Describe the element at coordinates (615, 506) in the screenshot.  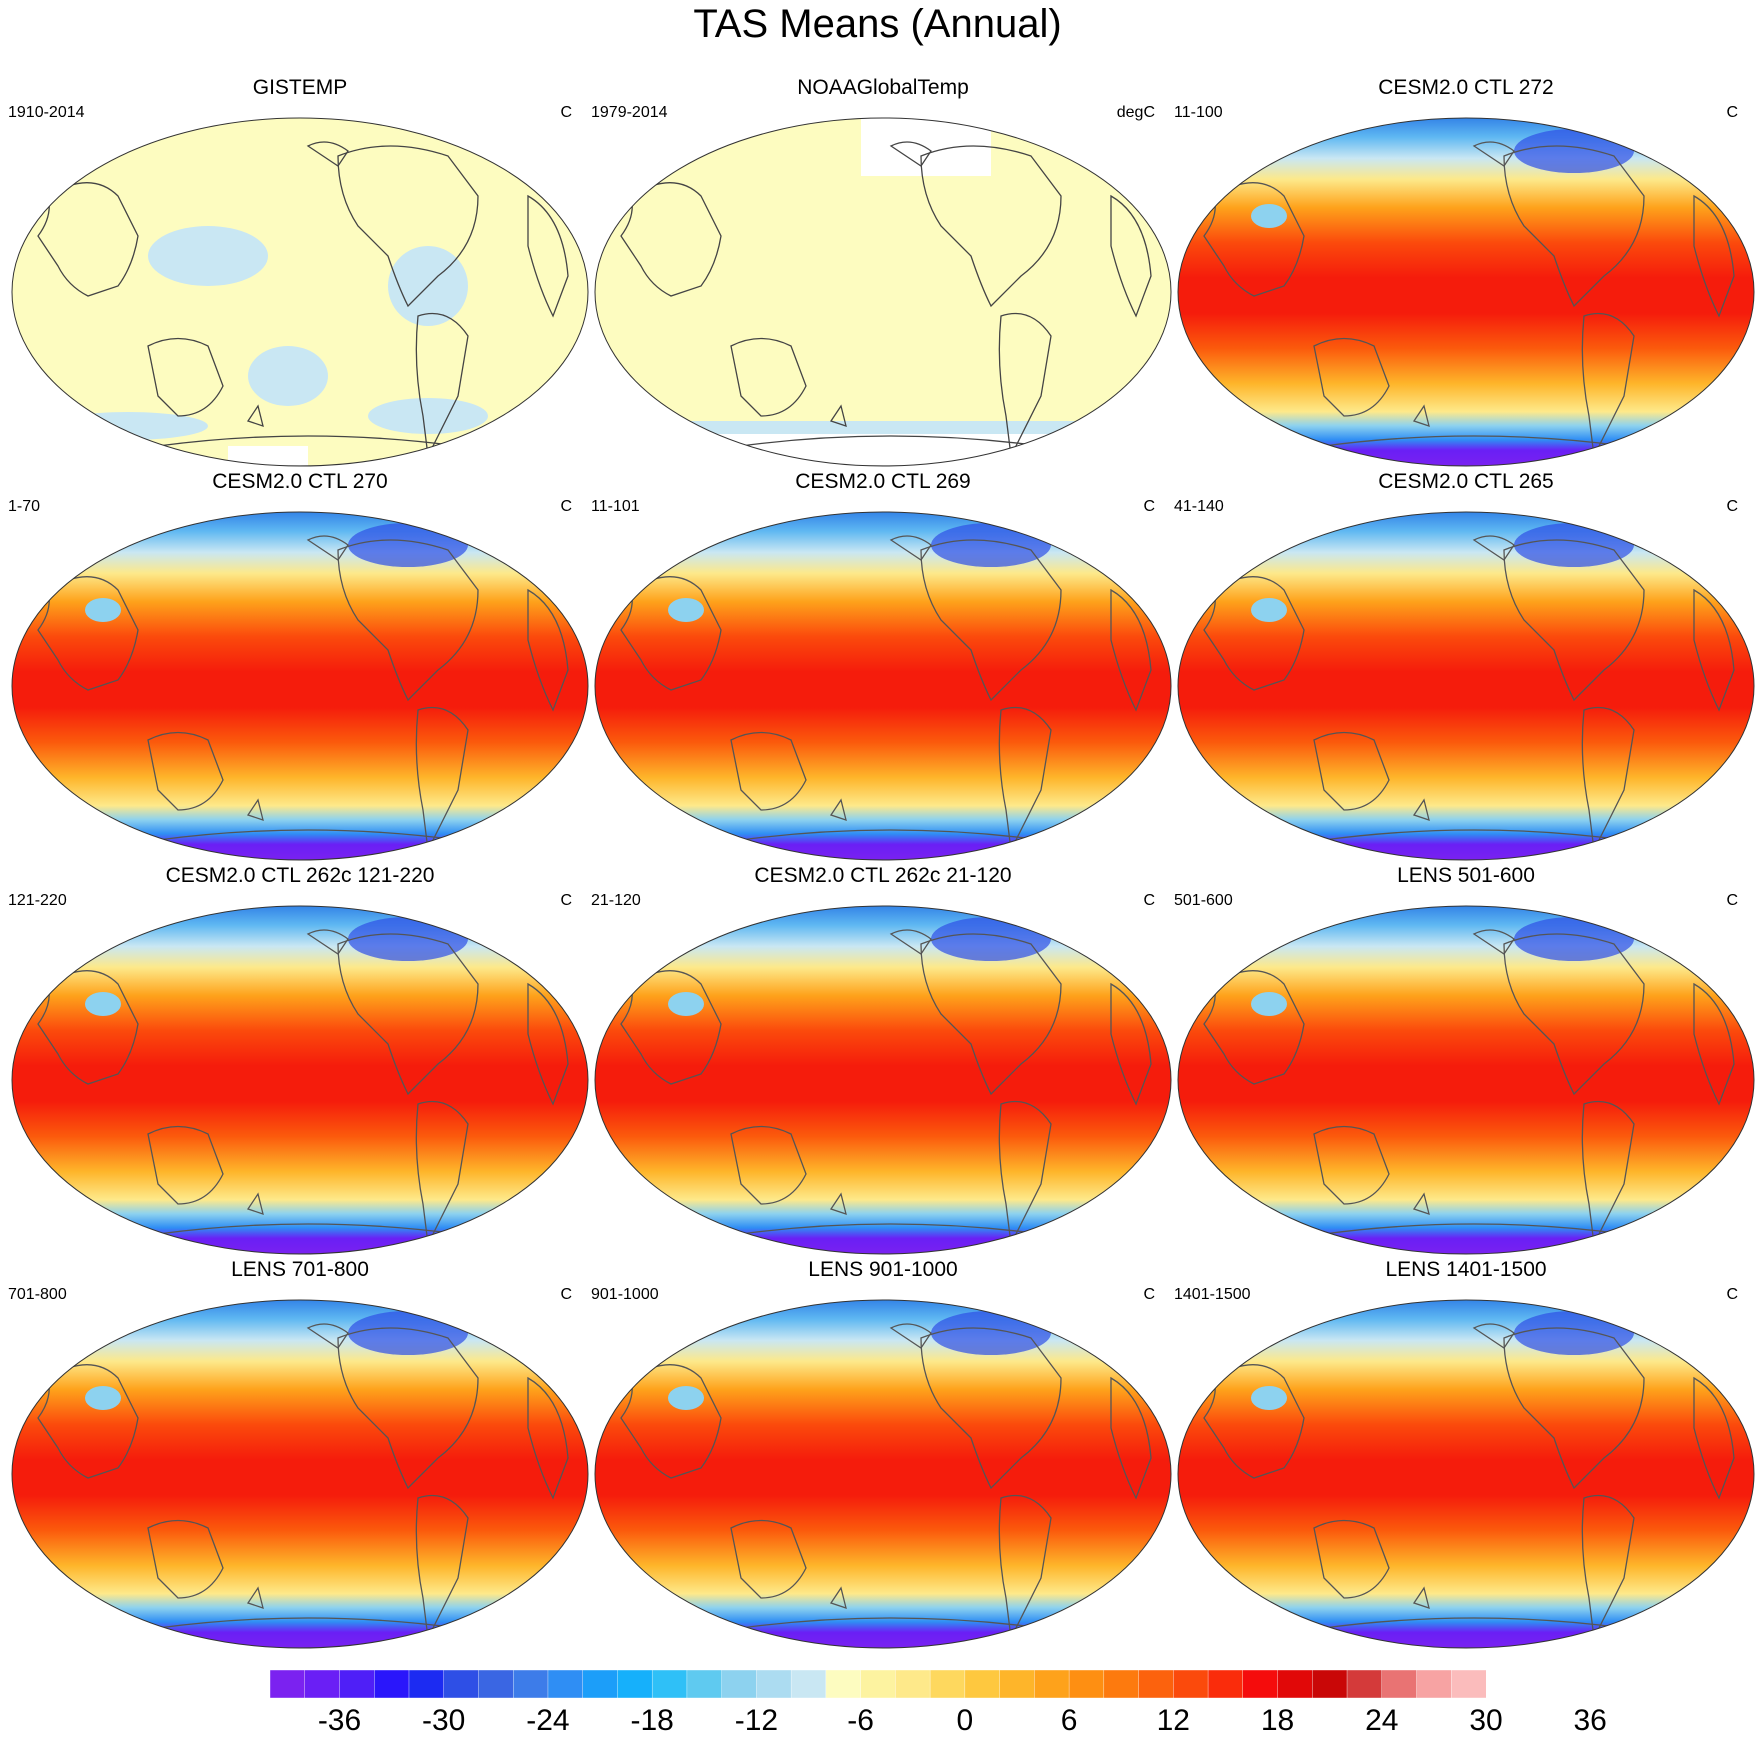
I see `panel-period: 11-101` at that location.